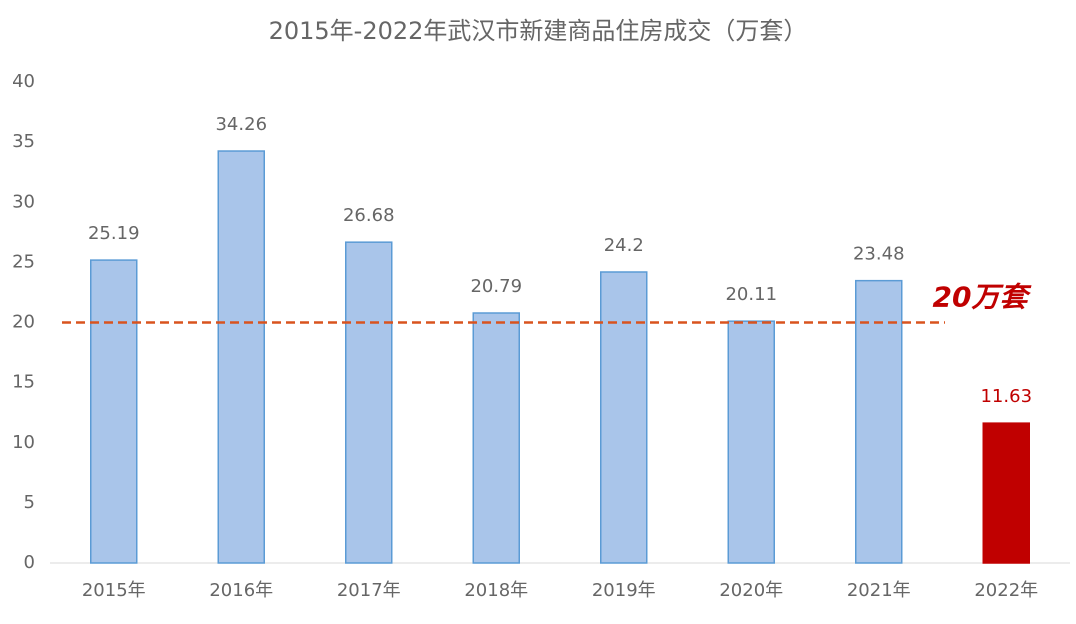 The height and width of the screenshot is (624, 1076). Describe the element at coordinates (983, 297) in the screenshot. I see `reference-label: 20万套` at that location.